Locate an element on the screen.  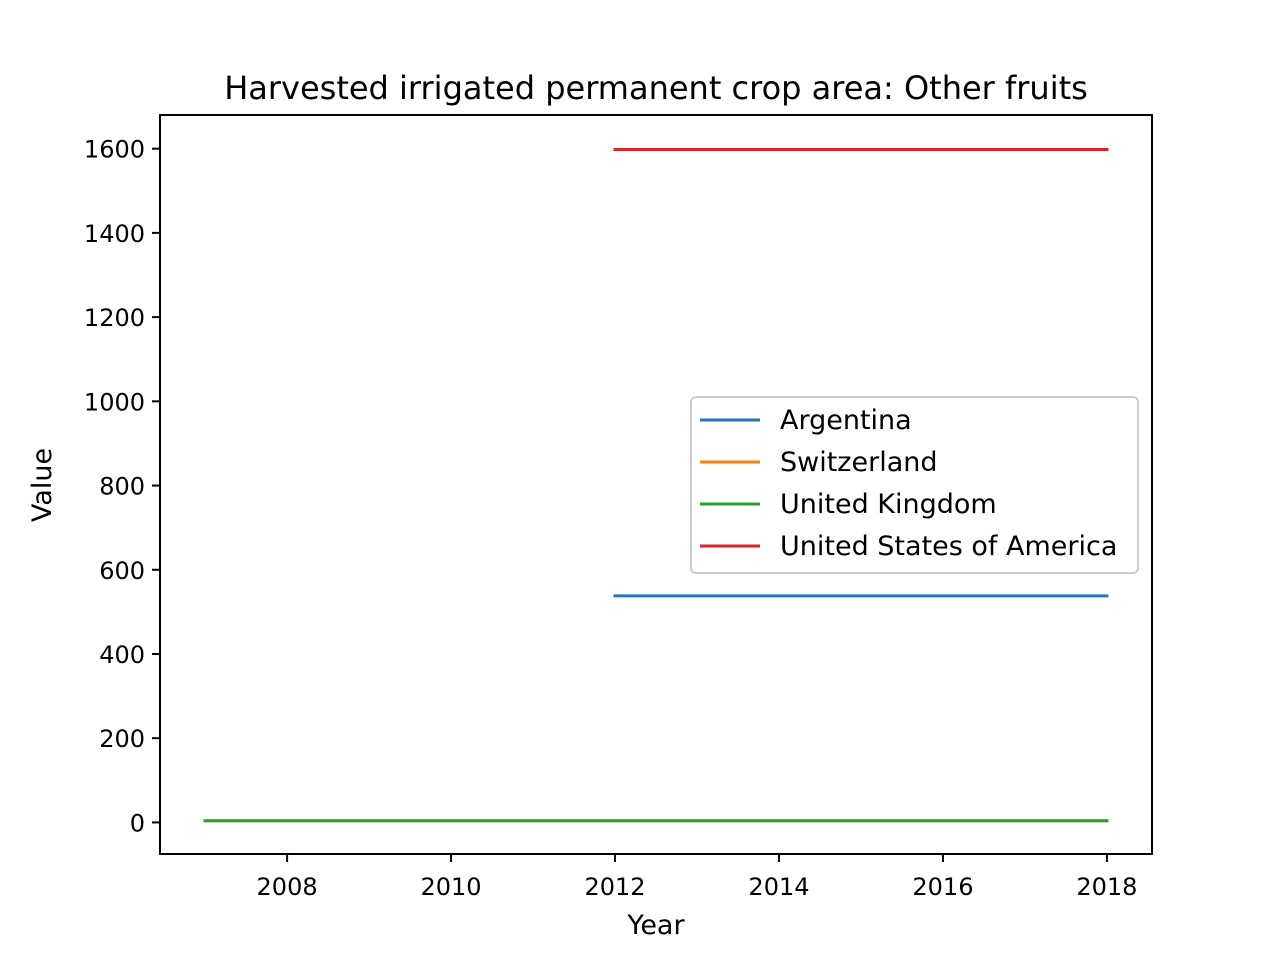
legend-label-0: Argentina is located at coordinates (846, 420).